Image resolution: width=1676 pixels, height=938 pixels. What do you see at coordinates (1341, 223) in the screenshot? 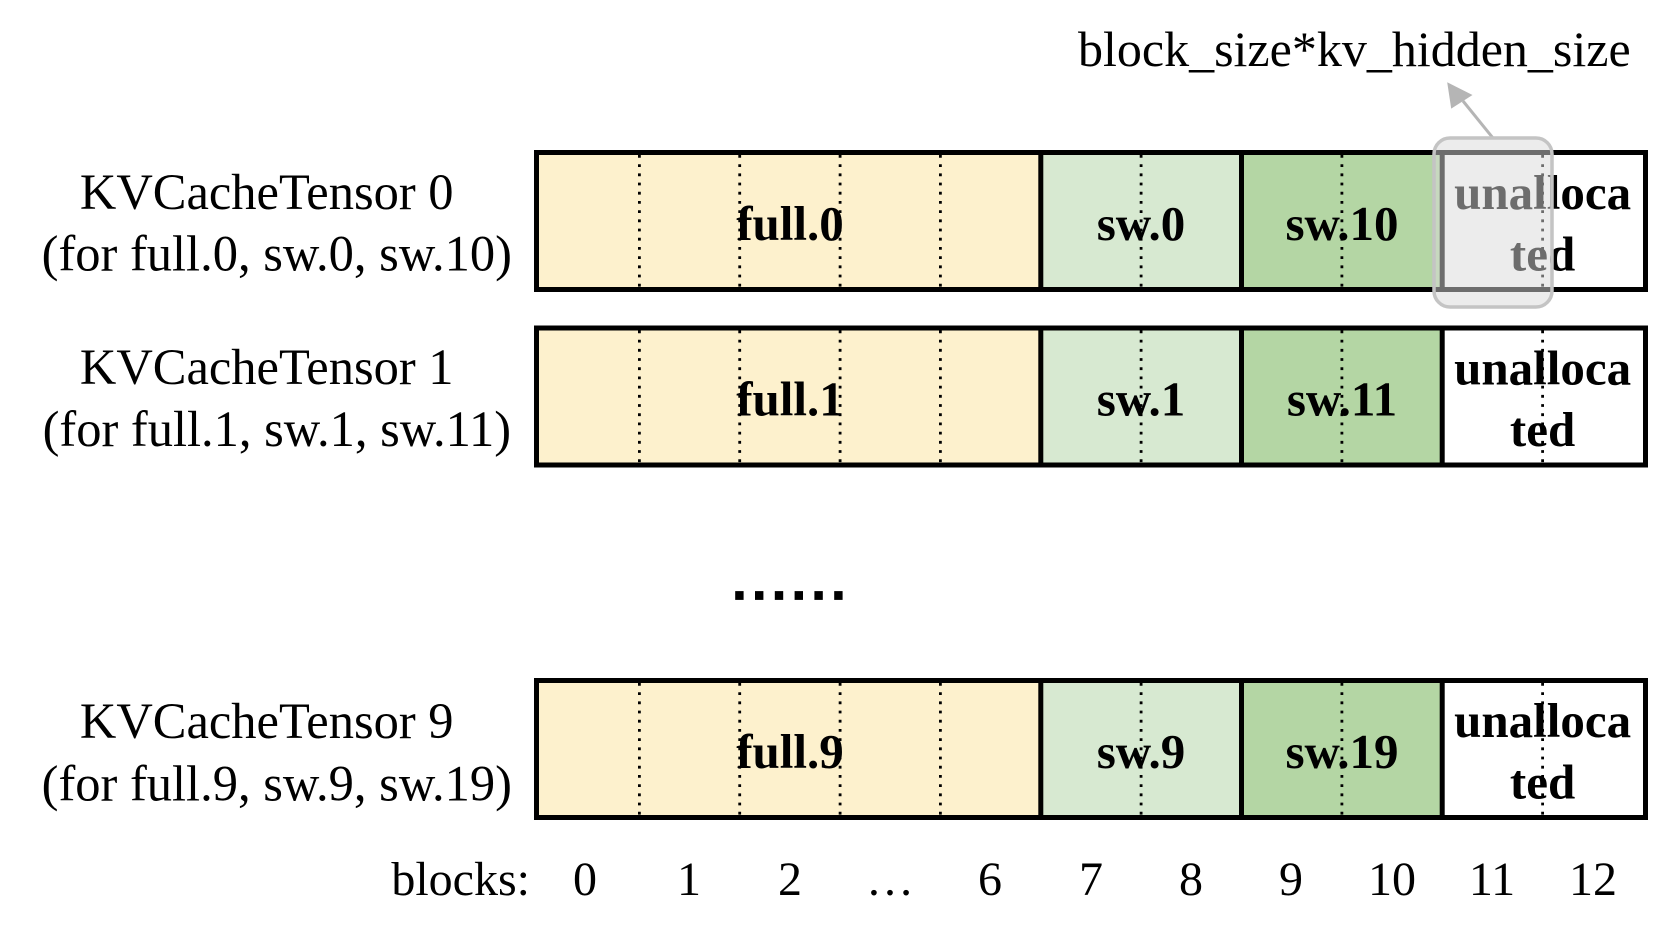
I see `svg-text: sw.10` at bounding box center [1341, 223].